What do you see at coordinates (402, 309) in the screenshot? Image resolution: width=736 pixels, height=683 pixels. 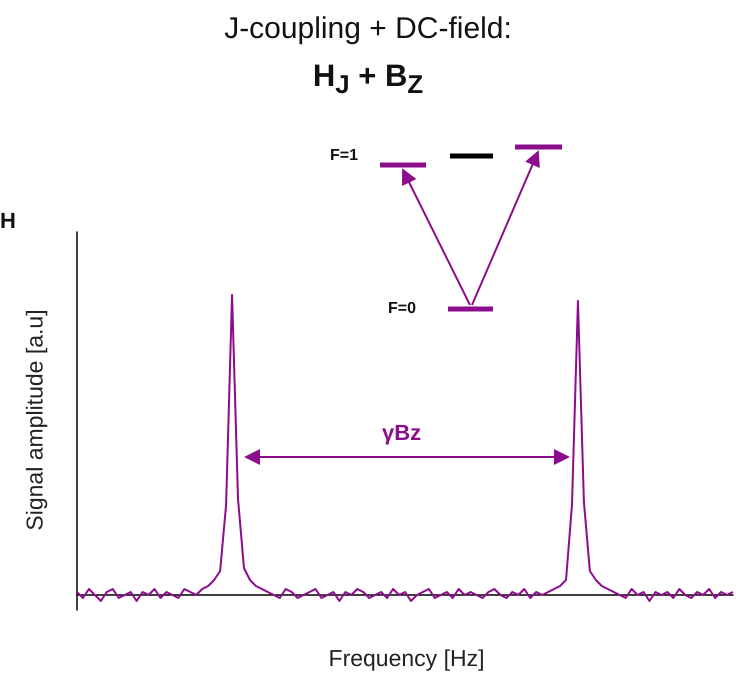 I see `annotation: F=0` at bounding box center [402, 309].